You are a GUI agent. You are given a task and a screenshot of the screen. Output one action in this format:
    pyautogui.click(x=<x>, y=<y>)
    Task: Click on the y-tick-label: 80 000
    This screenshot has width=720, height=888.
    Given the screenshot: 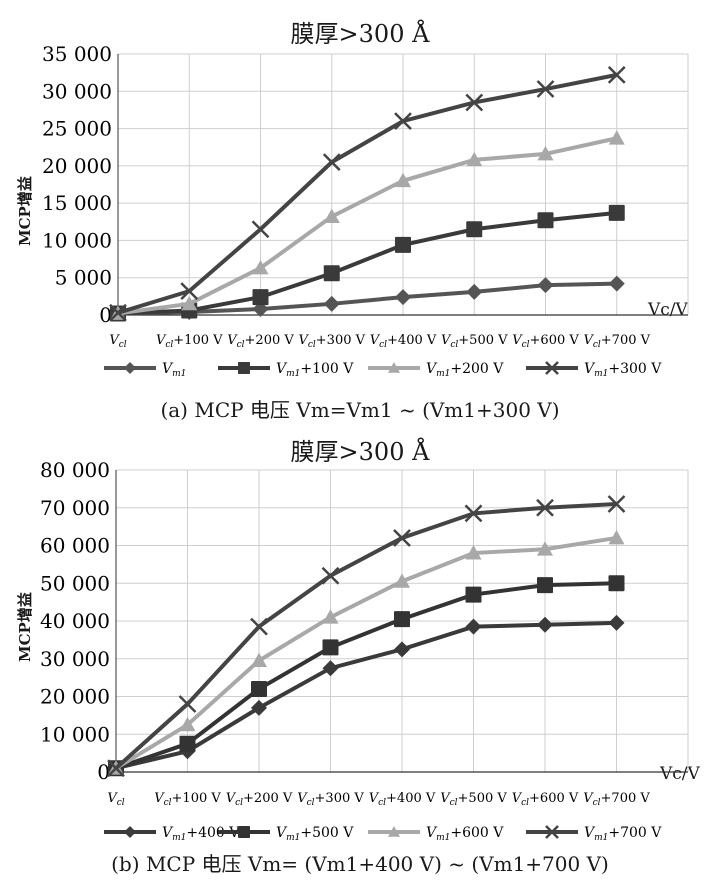 What is the action you would take?
    pyautogui.click(x=75, y=470)
    